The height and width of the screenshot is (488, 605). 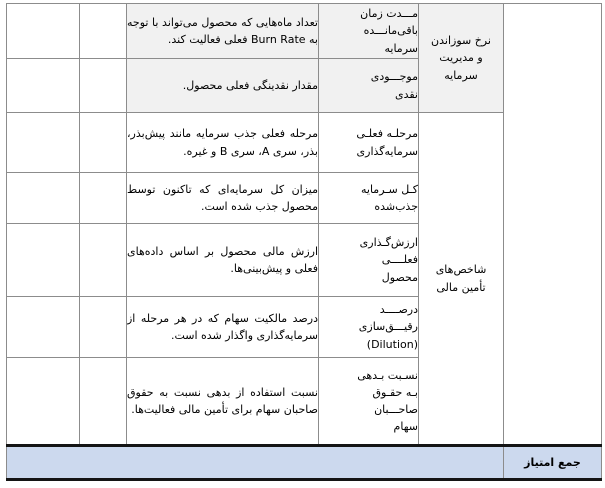 I want to click on indicator-name-cell: مرحلـه فعلـی سرمایه‌گذاری, so click(x=368, y=142).